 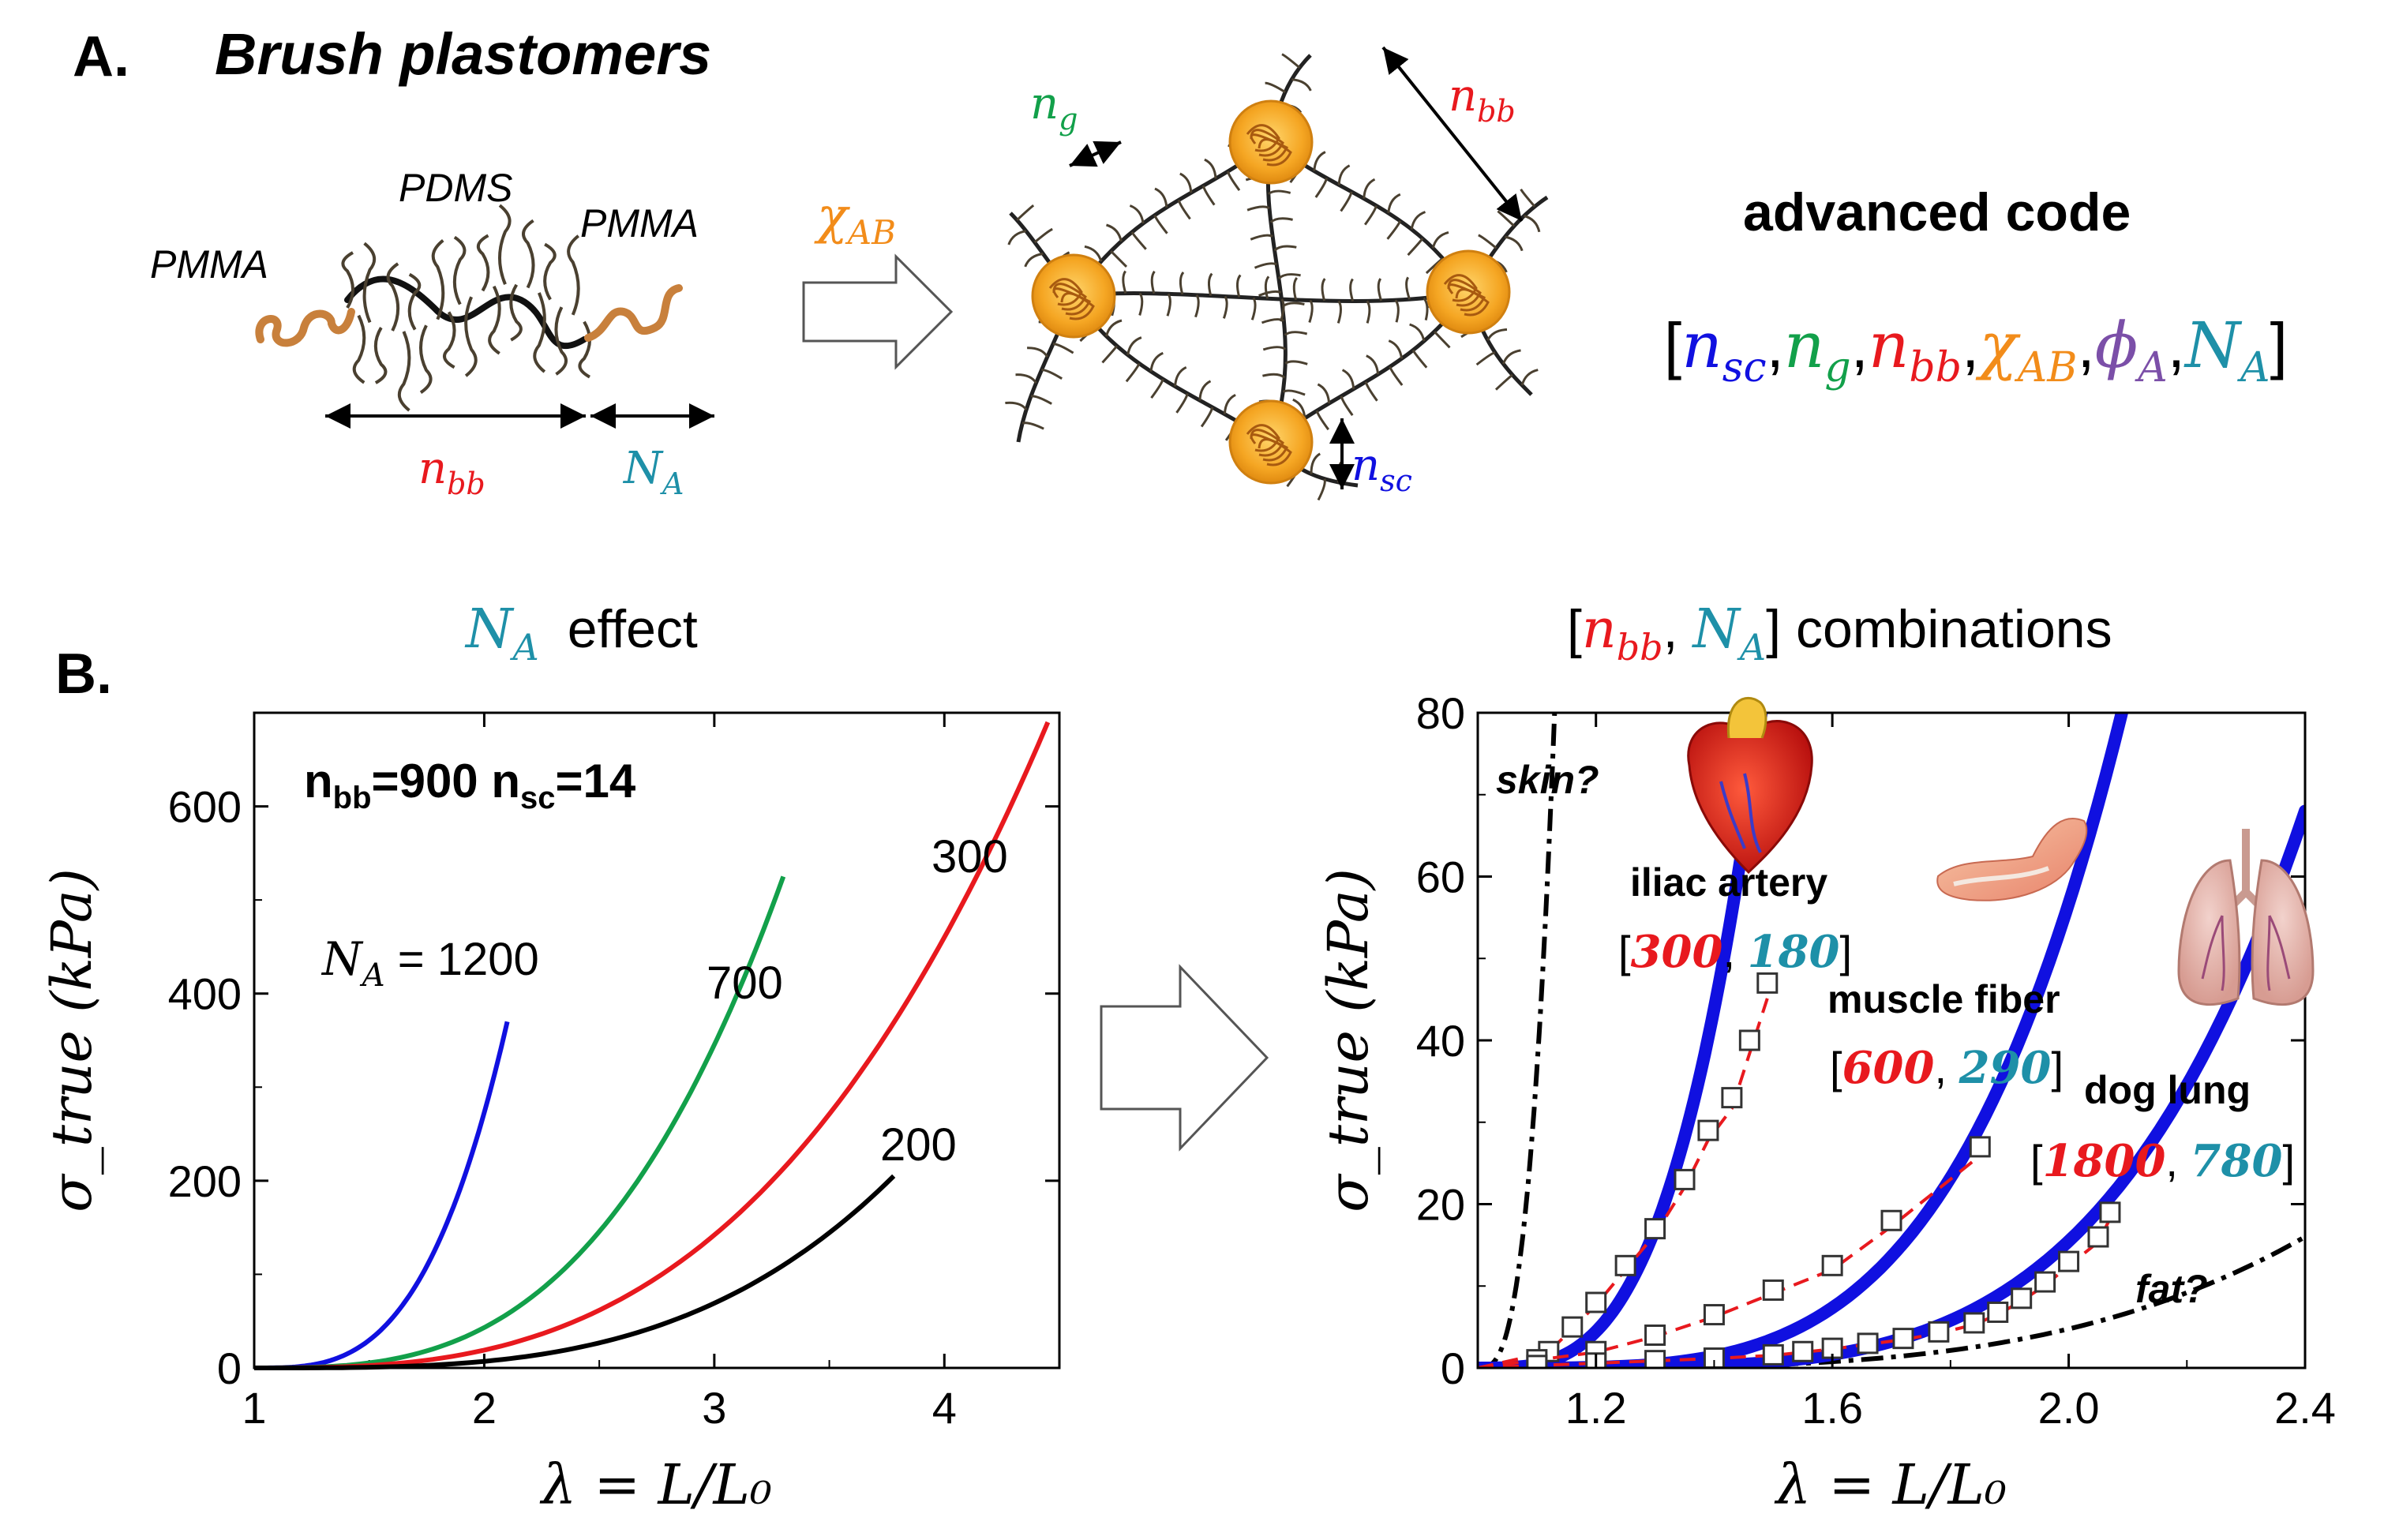 What do you see at coordinates (2116, 346) in the screenshot?
I see `code-item-A: ϕ` at bounding box center [2116, 346].